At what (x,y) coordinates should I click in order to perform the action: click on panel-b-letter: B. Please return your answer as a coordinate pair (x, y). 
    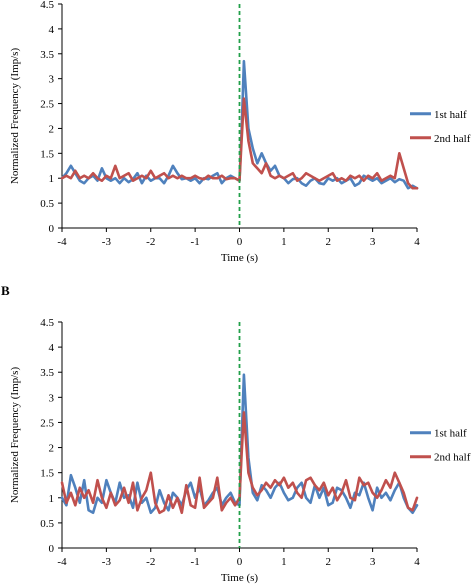
    Looking at the image, I should click on (5, 290).